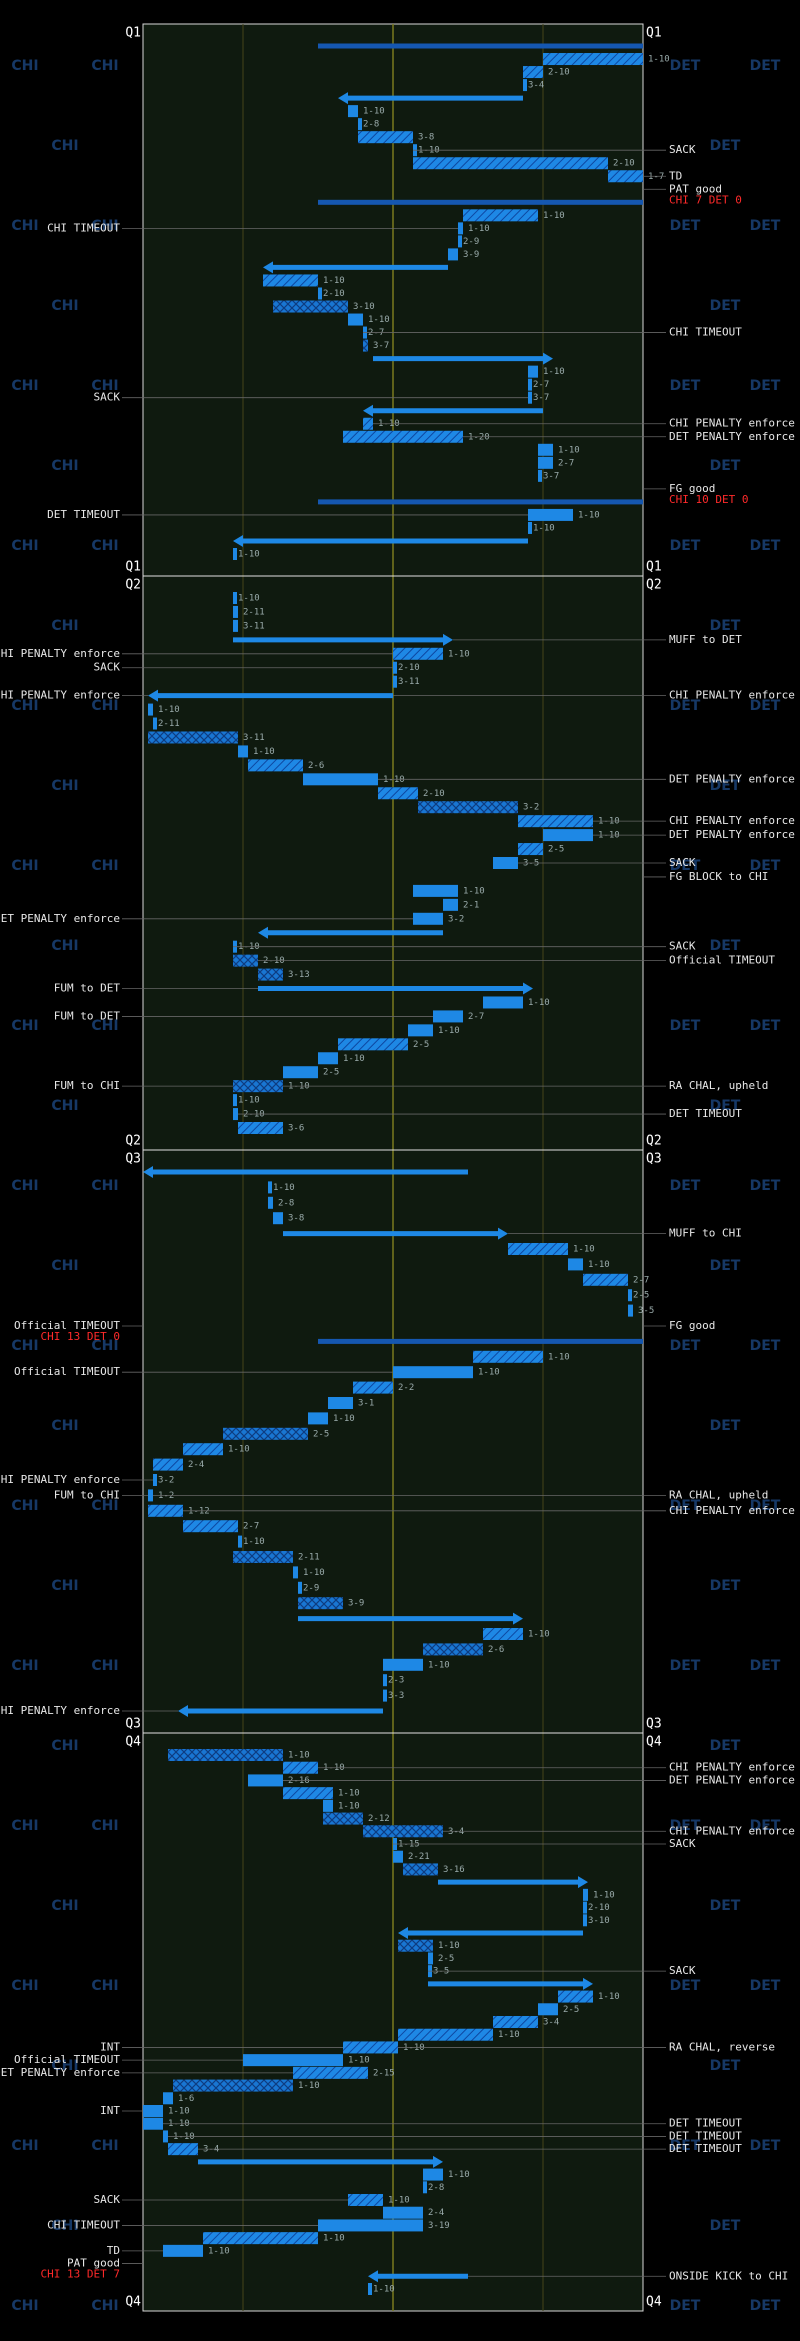 This screenshot has width=800, height=2341. I want to click on note: CHI TIMEOUT, so click(83, 227).